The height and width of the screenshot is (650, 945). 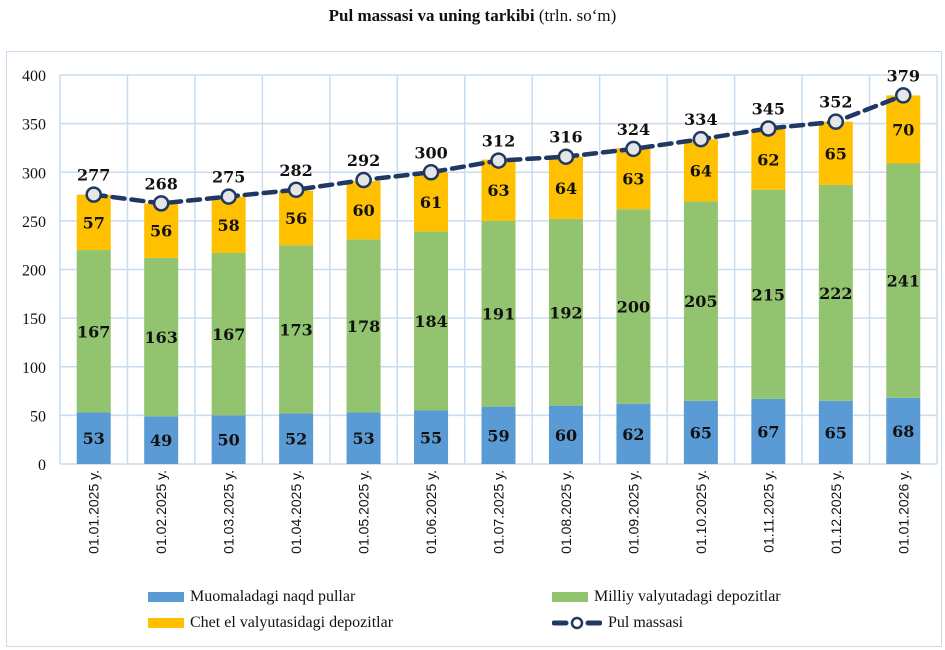 I want to click on bar-value-label: 60, so click(x=566, y=435).